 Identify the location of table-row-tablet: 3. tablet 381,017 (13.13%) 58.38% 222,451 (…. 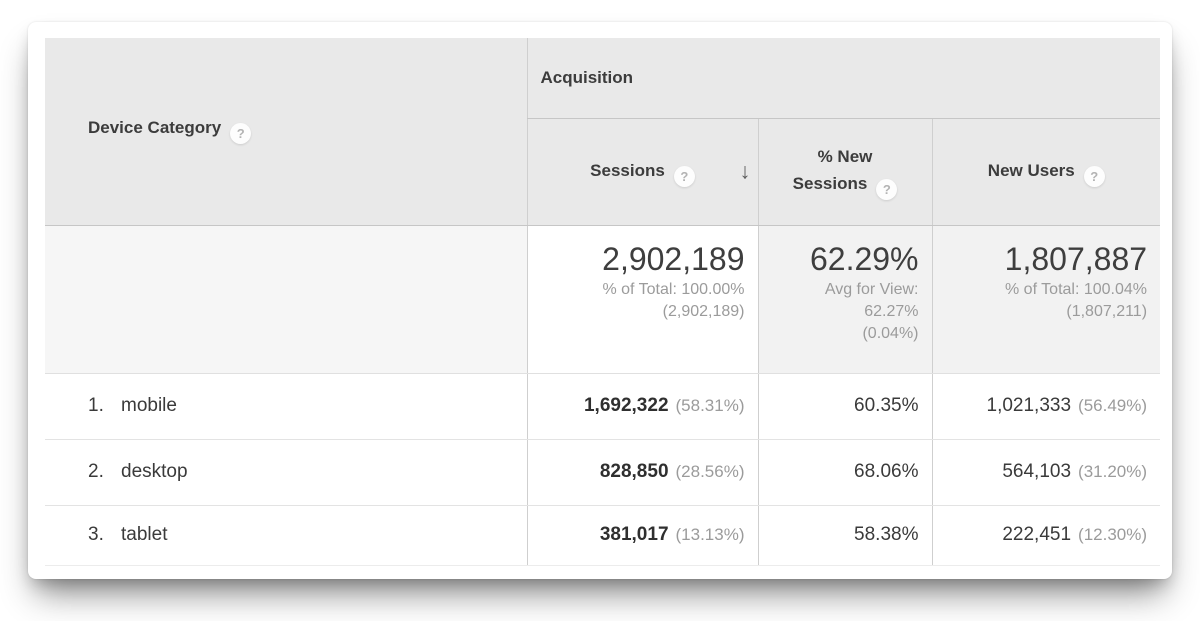
(603, 535).